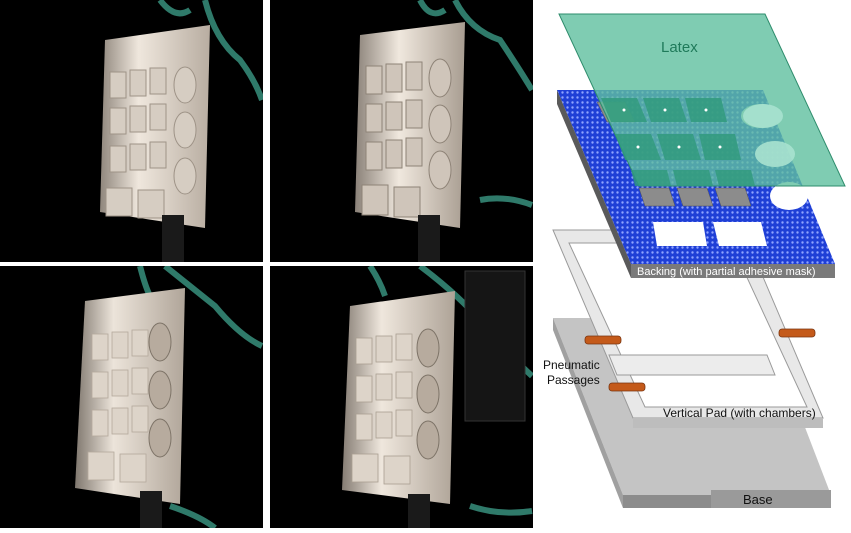 The height and width of the screenshot is (533, 851). I want to click on base-label-bar, so click(771, 499).